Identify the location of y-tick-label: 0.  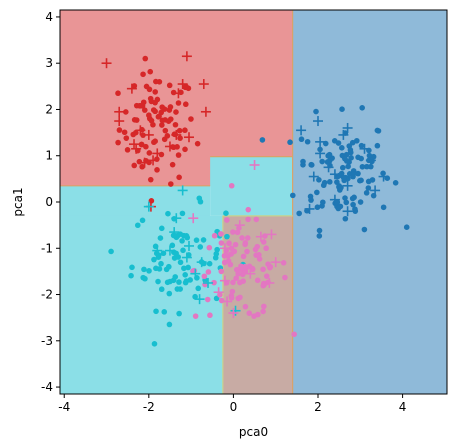
(49, 202).